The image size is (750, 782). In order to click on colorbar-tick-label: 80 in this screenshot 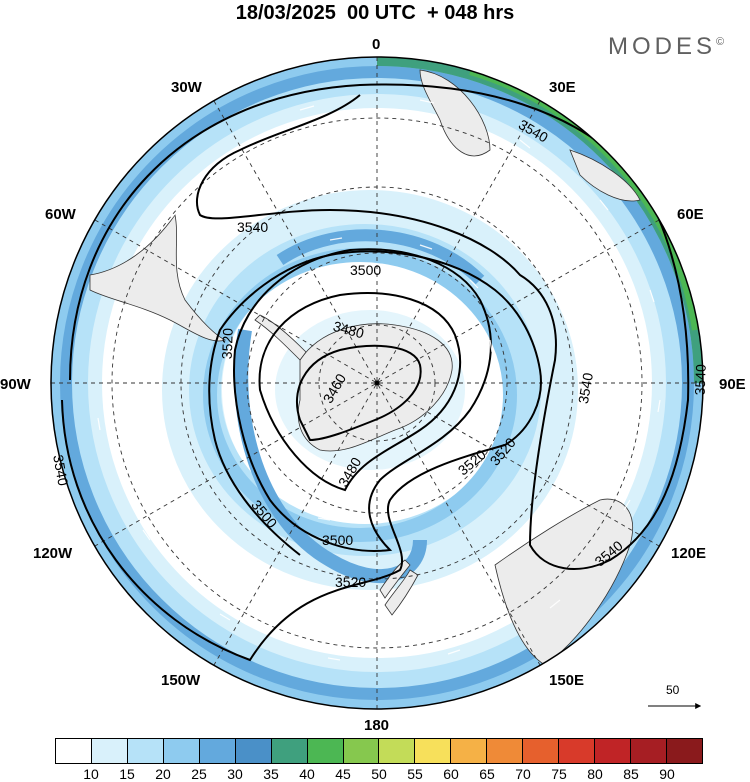, I will do `click(595, 774)`.